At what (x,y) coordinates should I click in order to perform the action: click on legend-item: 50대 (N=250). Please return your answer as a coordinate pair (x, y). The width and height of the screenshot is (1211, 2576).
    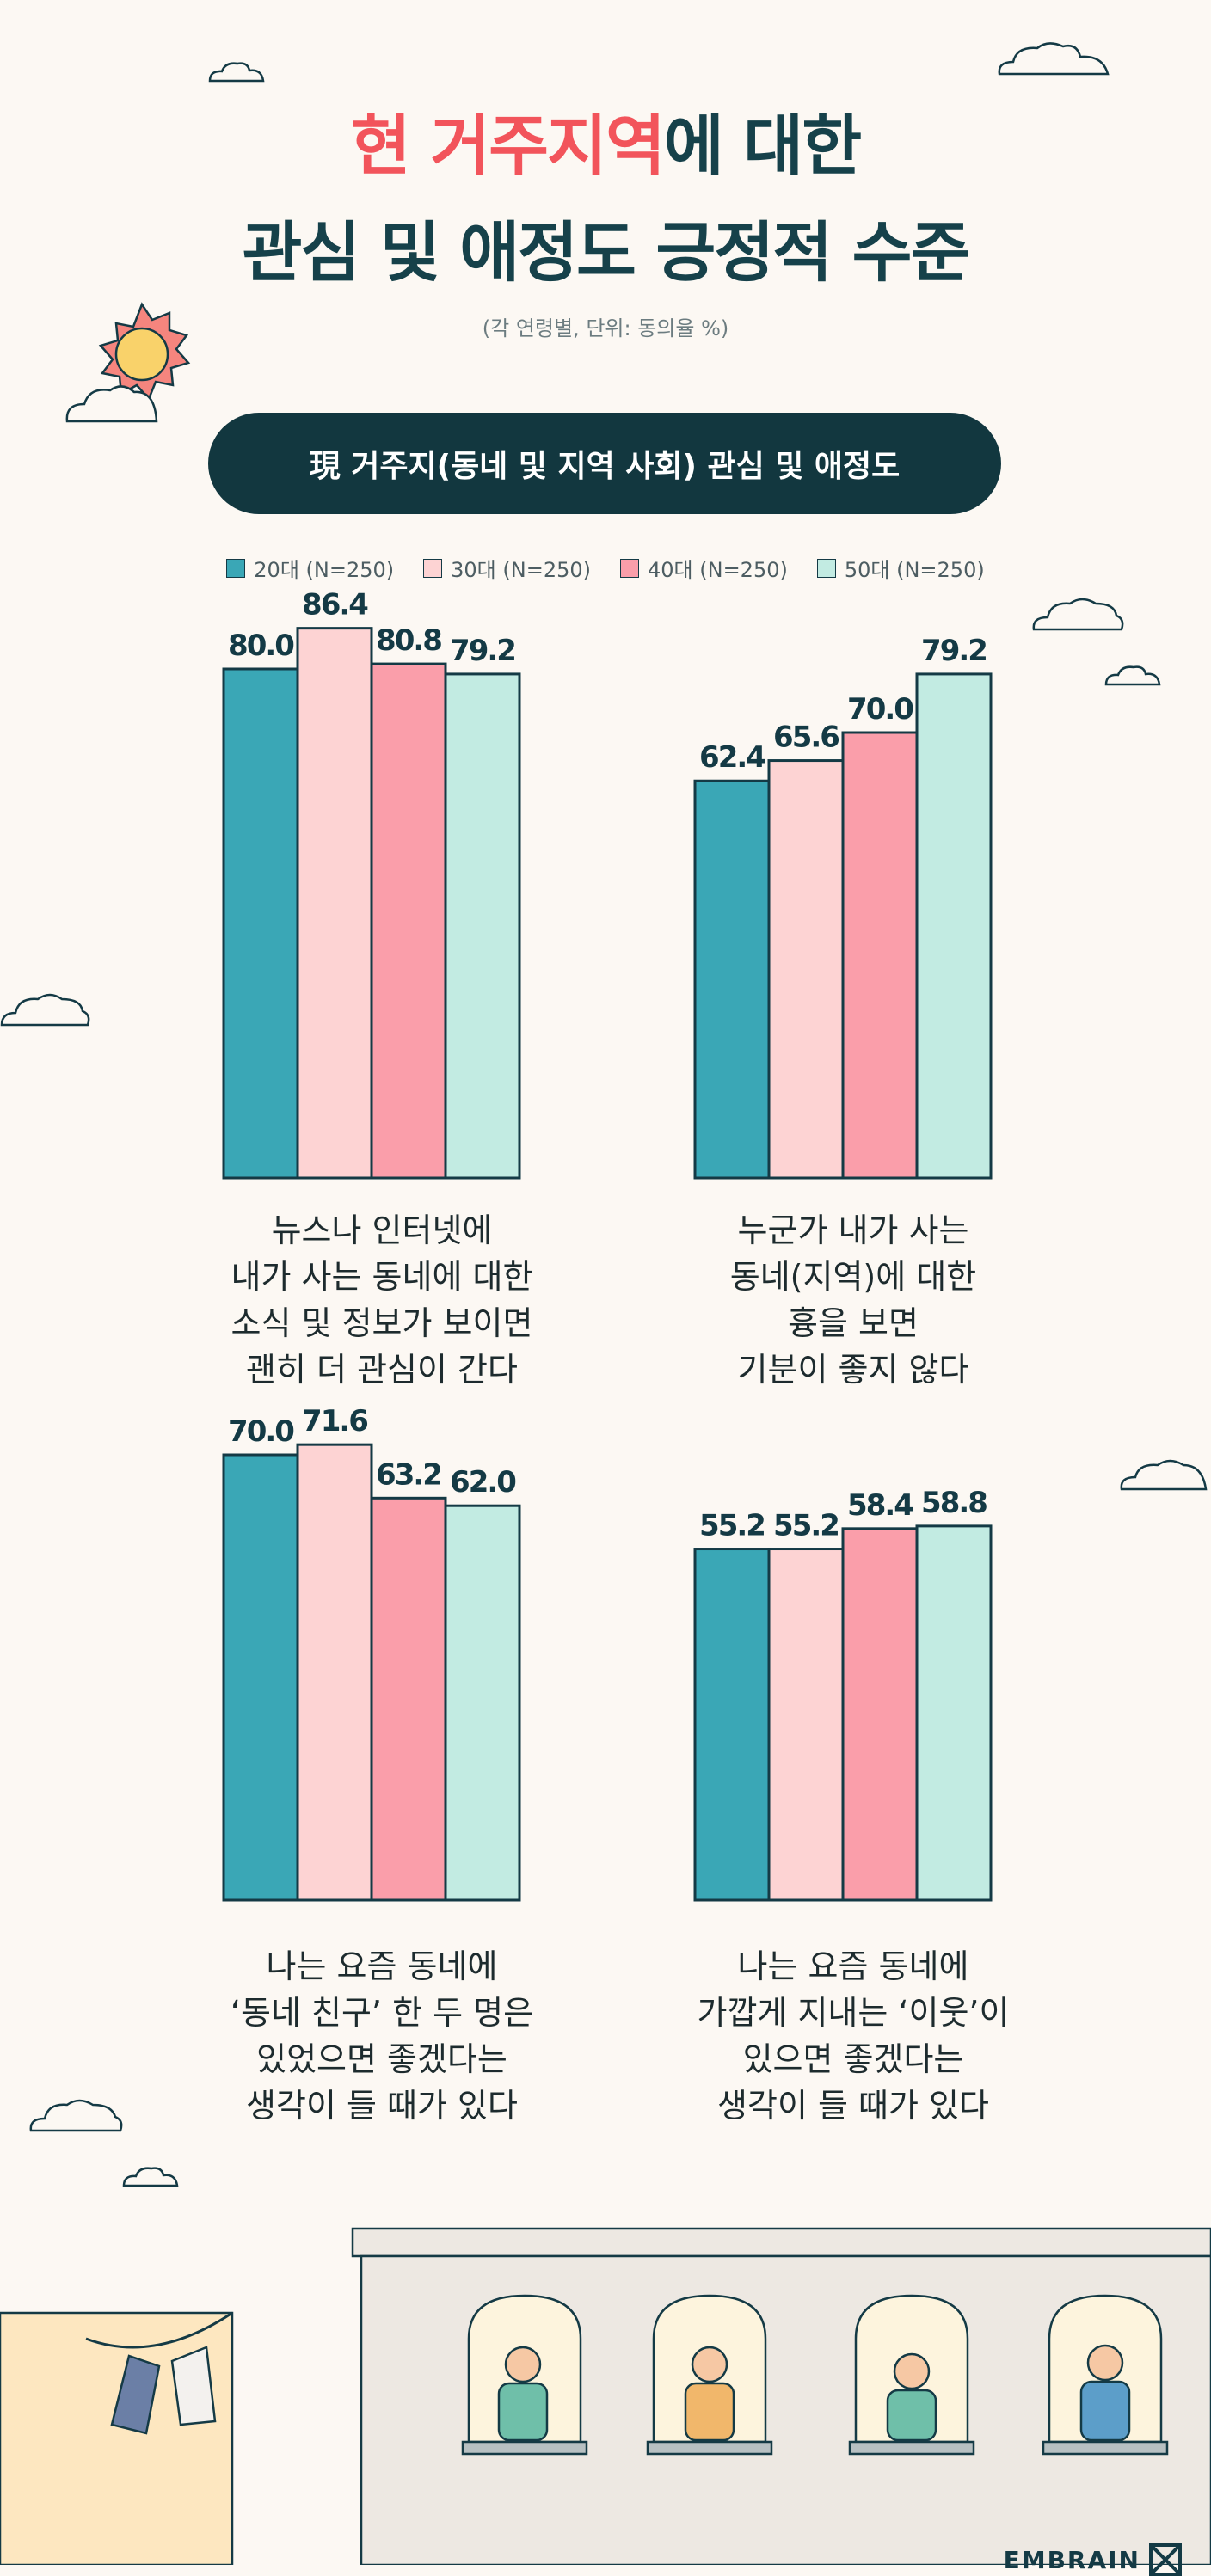
    Looking at the image, I should click on (900, 568).